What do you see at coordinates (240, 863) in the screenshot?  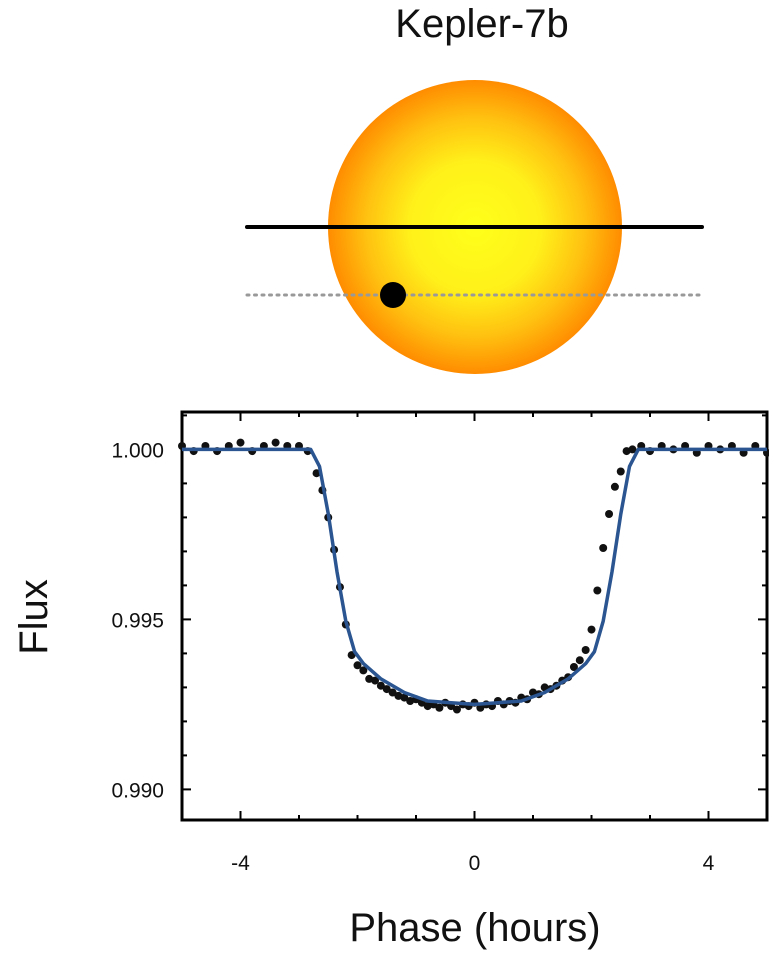 I see `x-tick-label: -4` at bounding box center [240, 863].